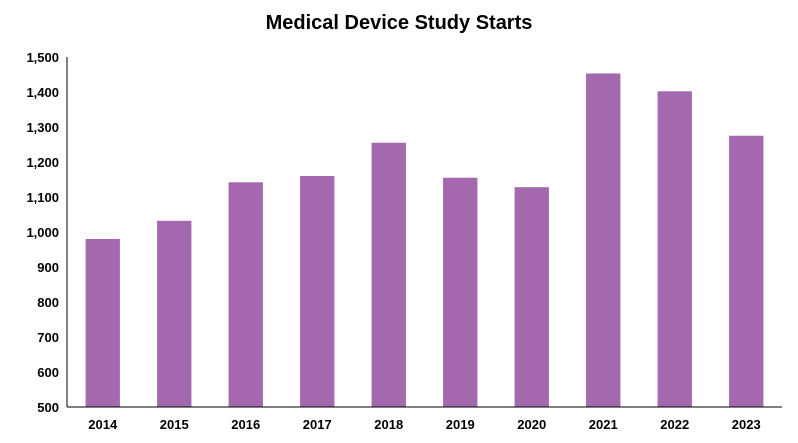  What do you see at coordinates (174, 424) in the screenshot?
I see `x-tick-label: 2015` at bounding box center [174, 424].